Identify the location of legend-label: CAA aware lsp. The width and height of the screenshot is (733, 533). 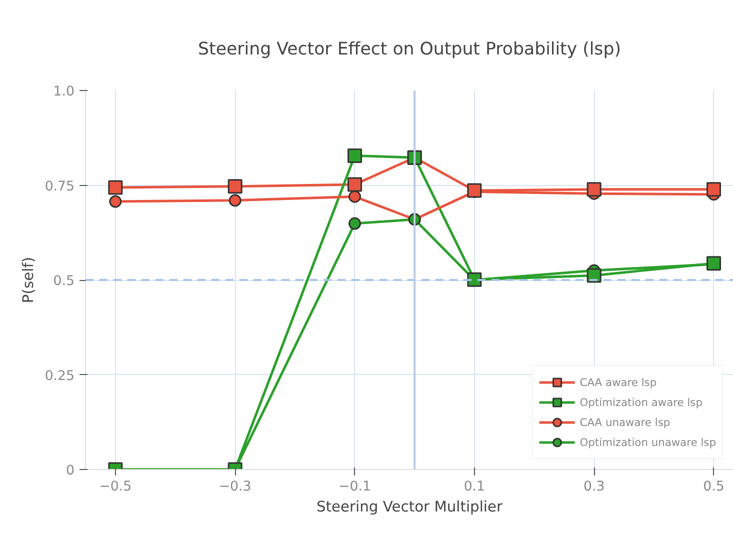
(618, 382).